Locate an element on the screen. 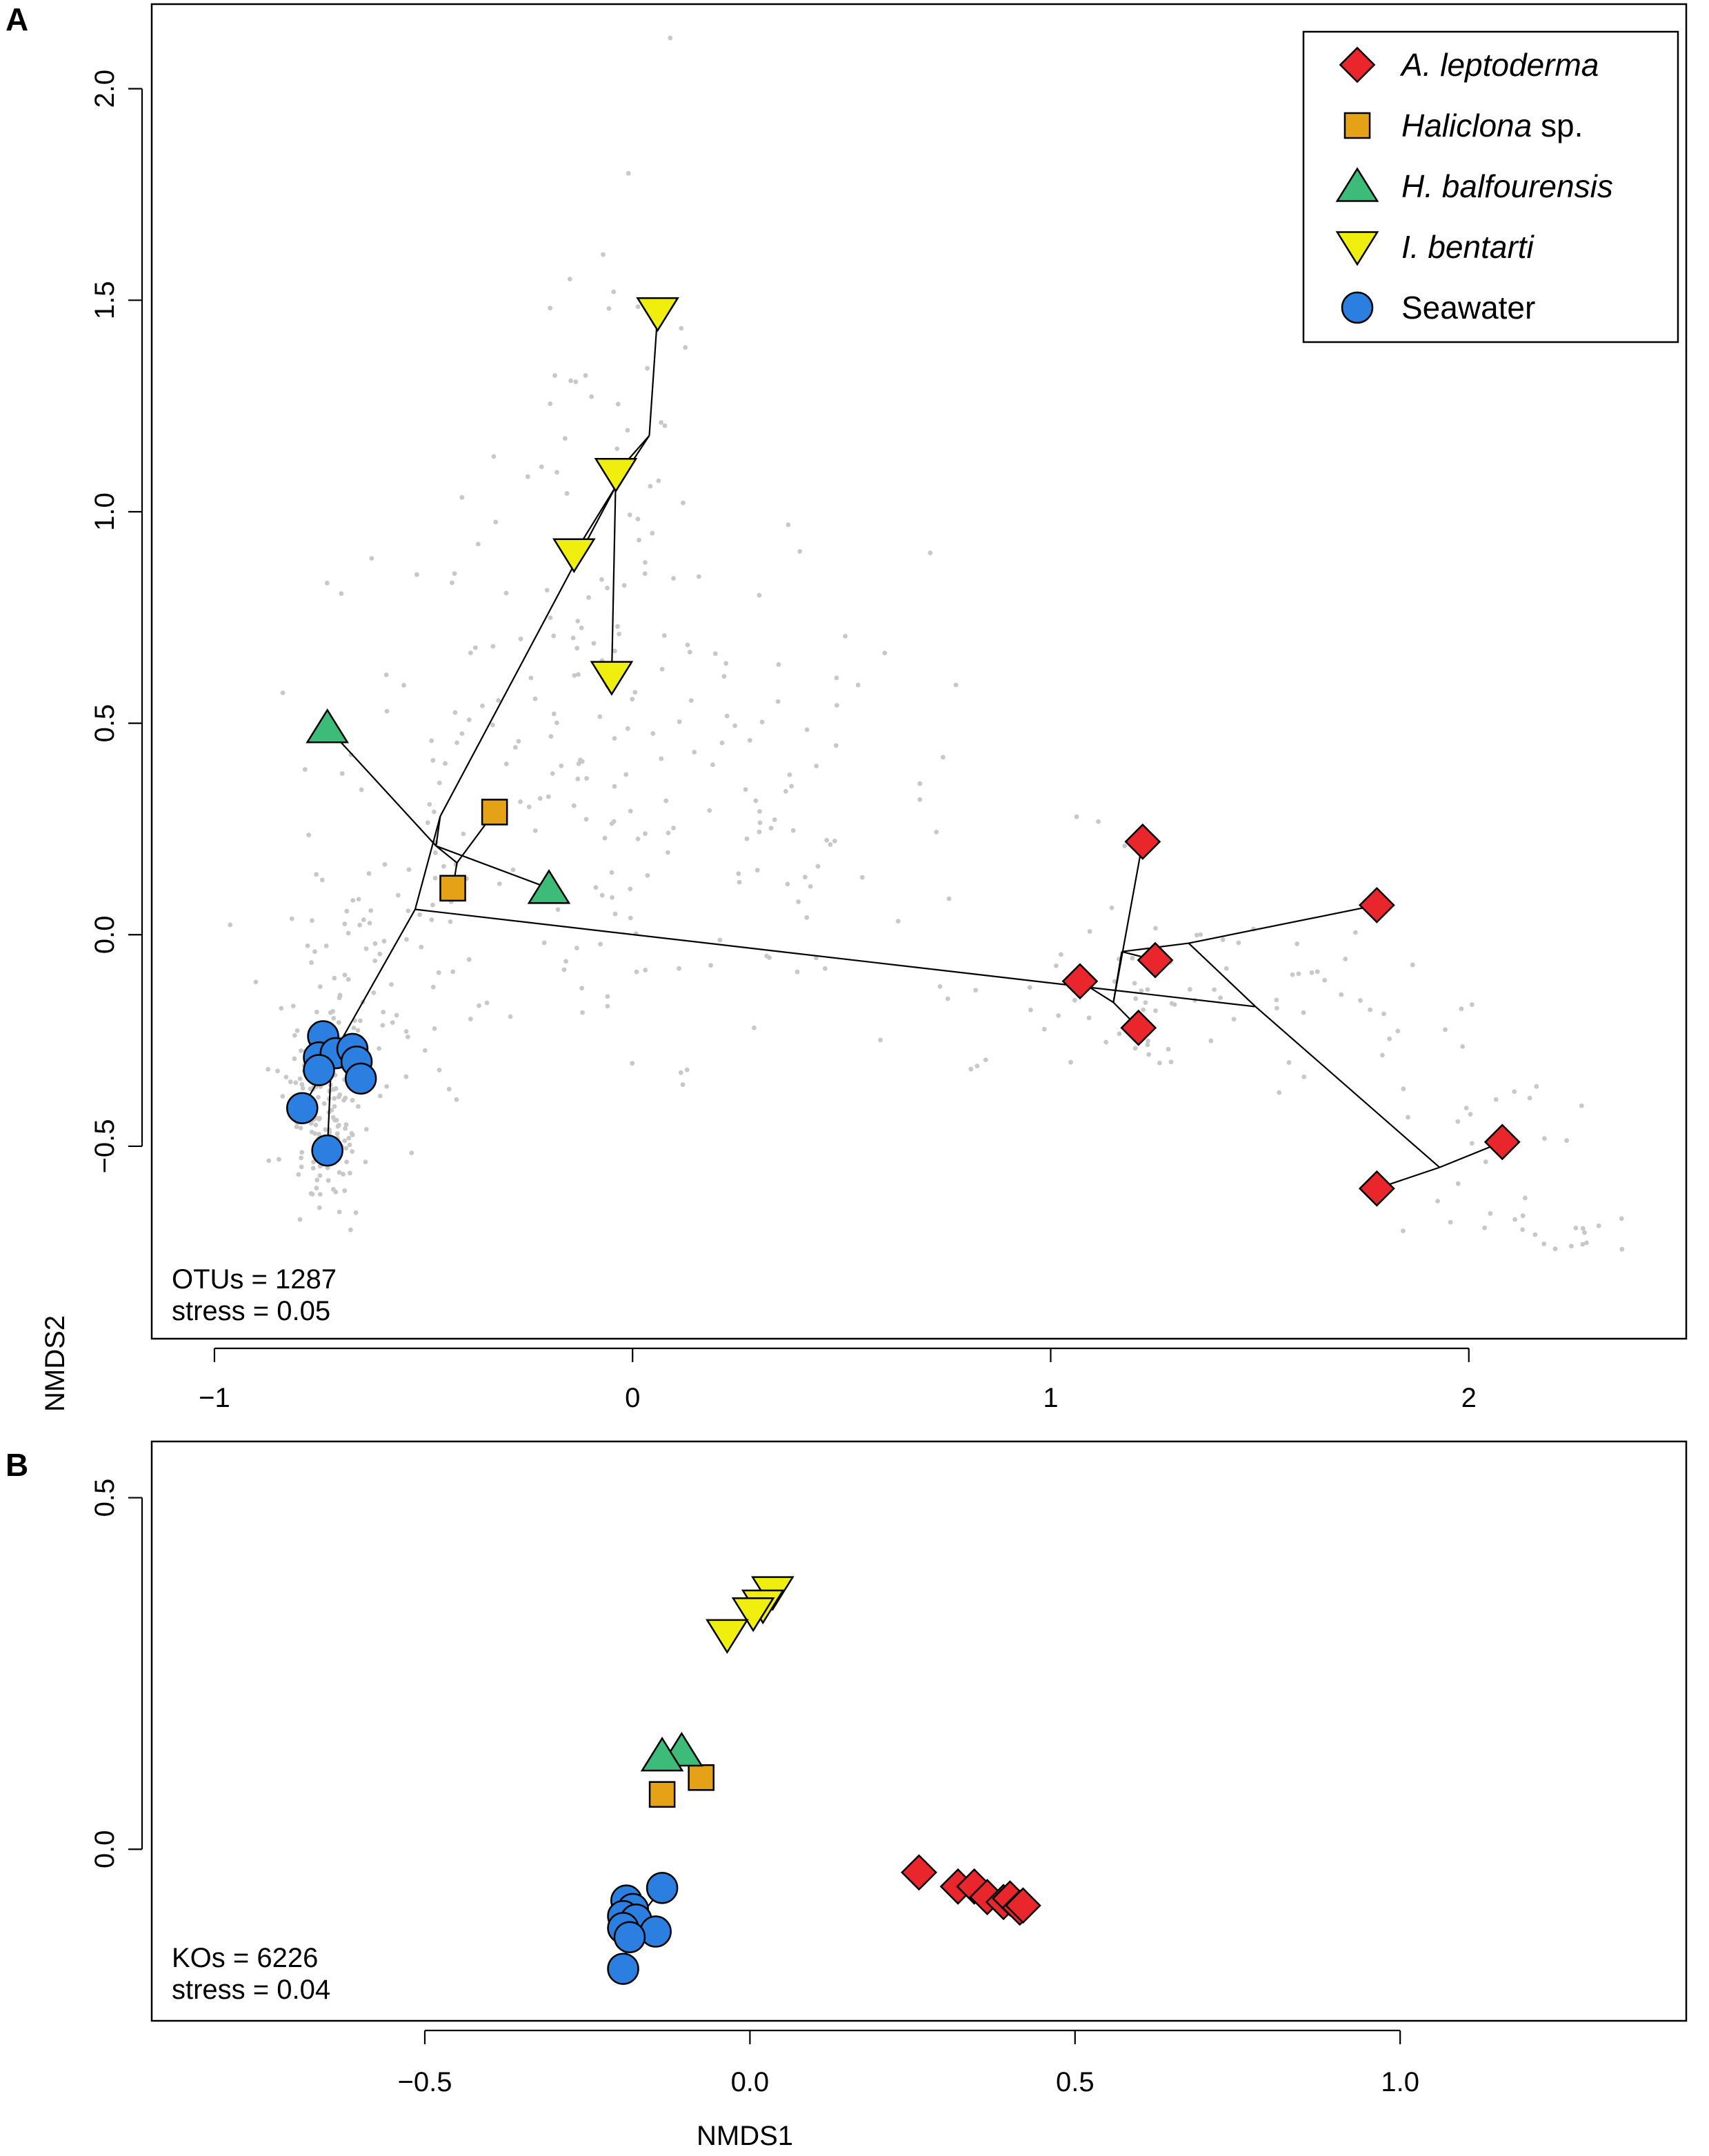  panel-a-x-axis: −1 0 1 2 is located at coordinates (838, 1380).